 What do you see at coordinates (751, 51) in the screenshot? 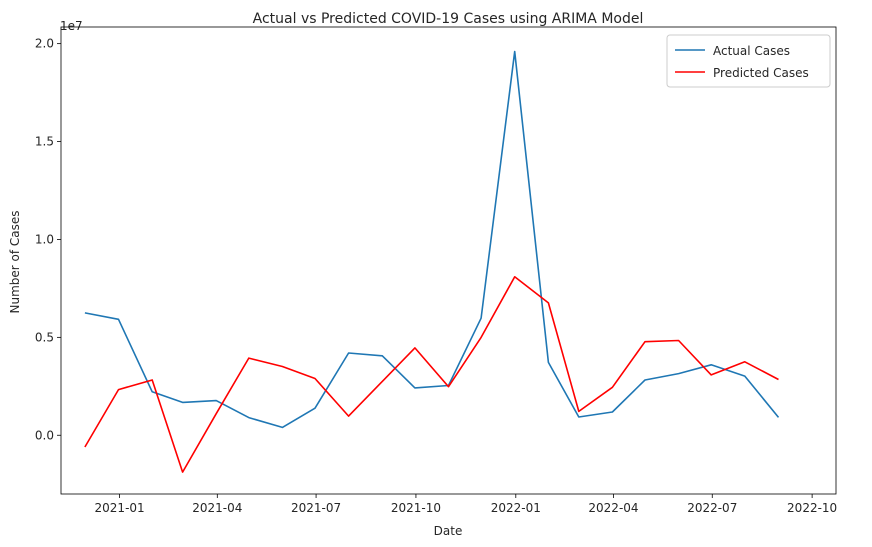
I see `legend-label-actual: Actual Cases` at bounding box center [751, 51].